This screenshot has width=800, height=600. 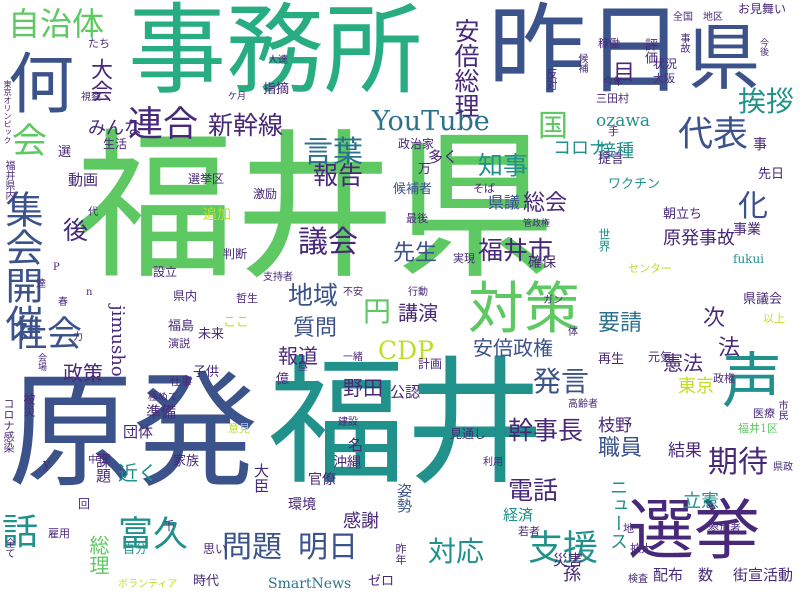 What do you see at coordinates (620, 323) in the screenshot?
I see `word: 要請` at bounding box center [620, 323].